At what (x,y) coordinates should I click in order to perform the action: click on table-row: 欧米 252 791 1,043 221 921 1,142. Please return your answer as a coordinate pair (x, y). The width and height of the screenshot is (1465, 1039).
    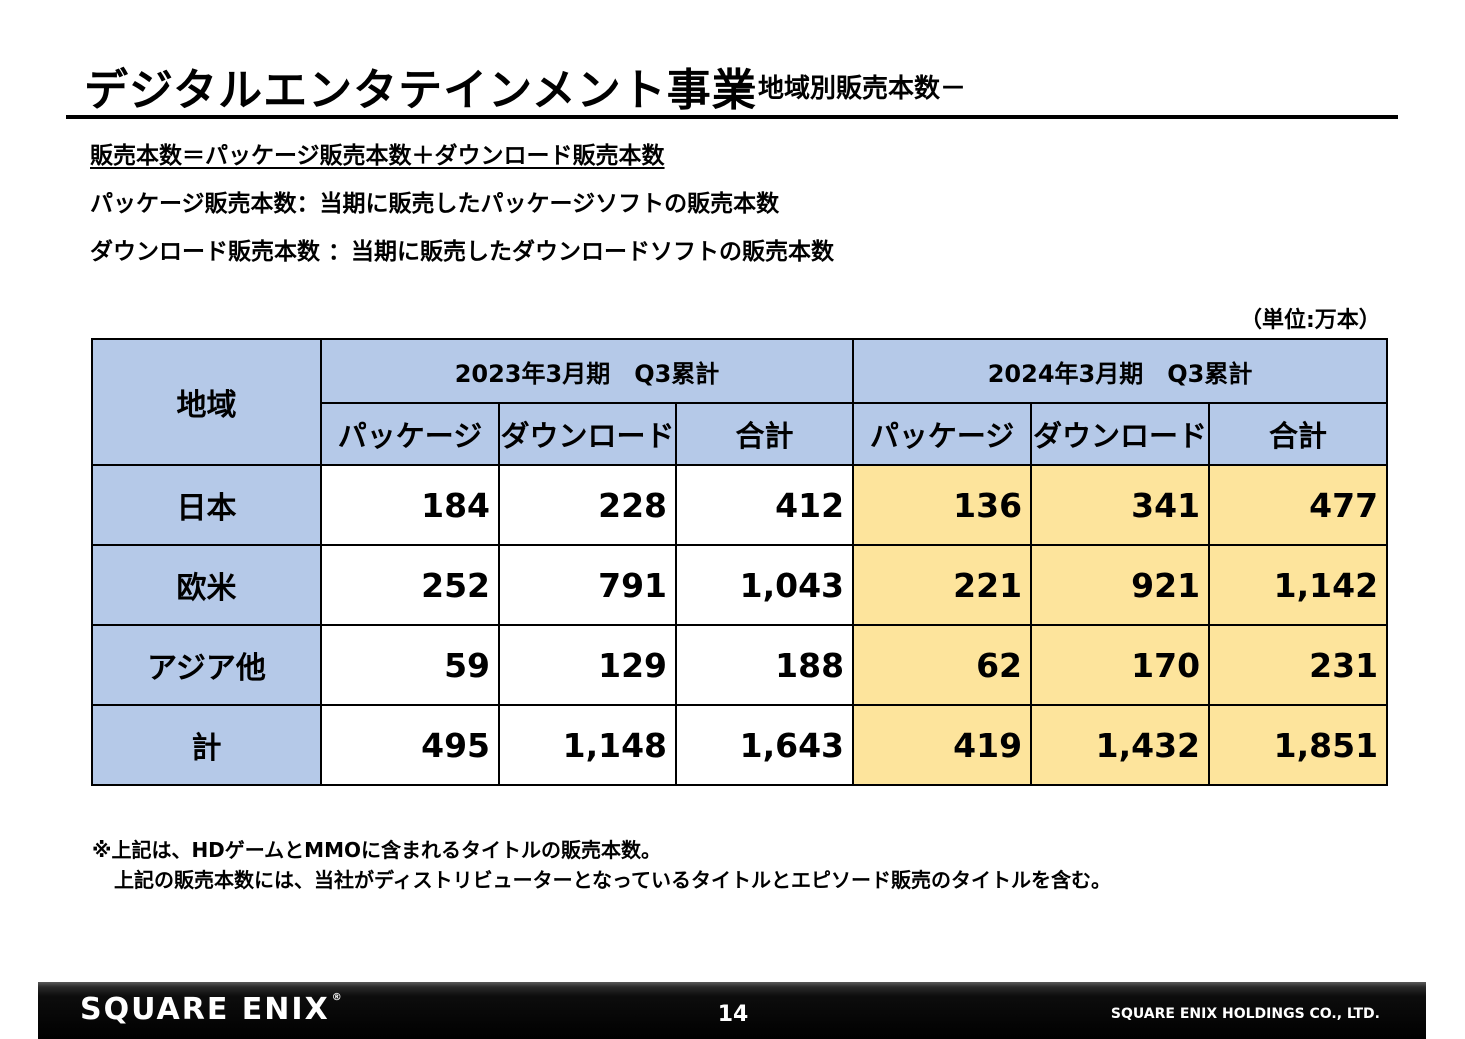
    Looking at the image, I should click on (740, 585).